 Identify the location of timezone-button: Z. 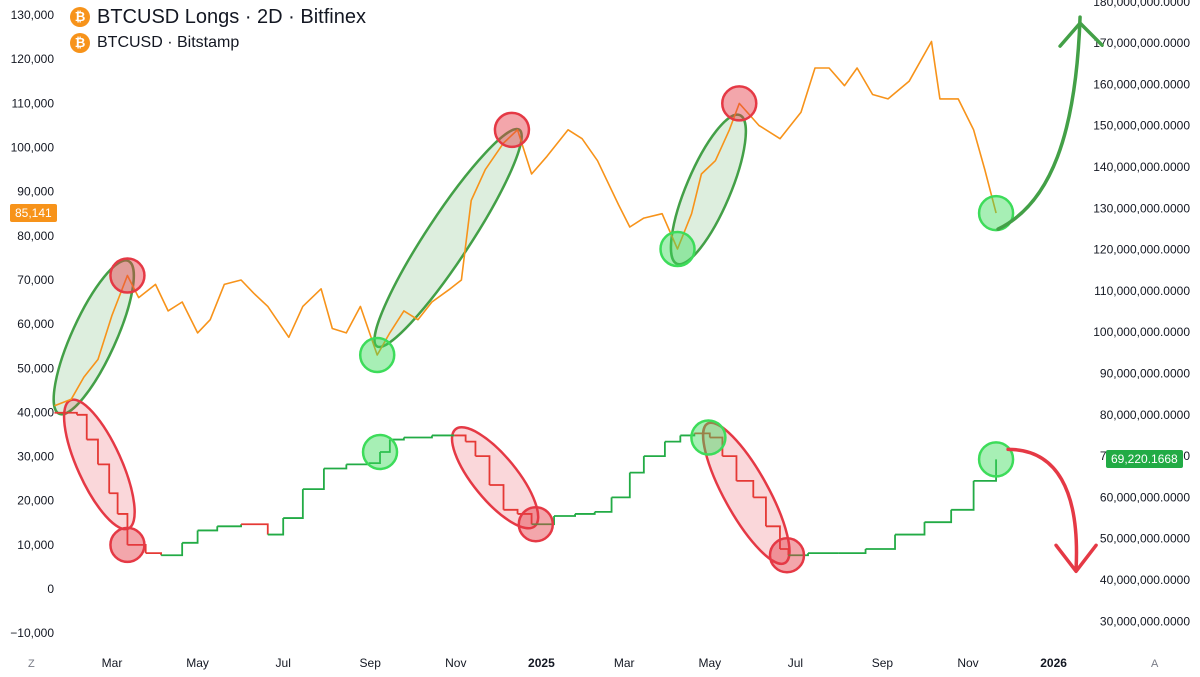
(31, 664).